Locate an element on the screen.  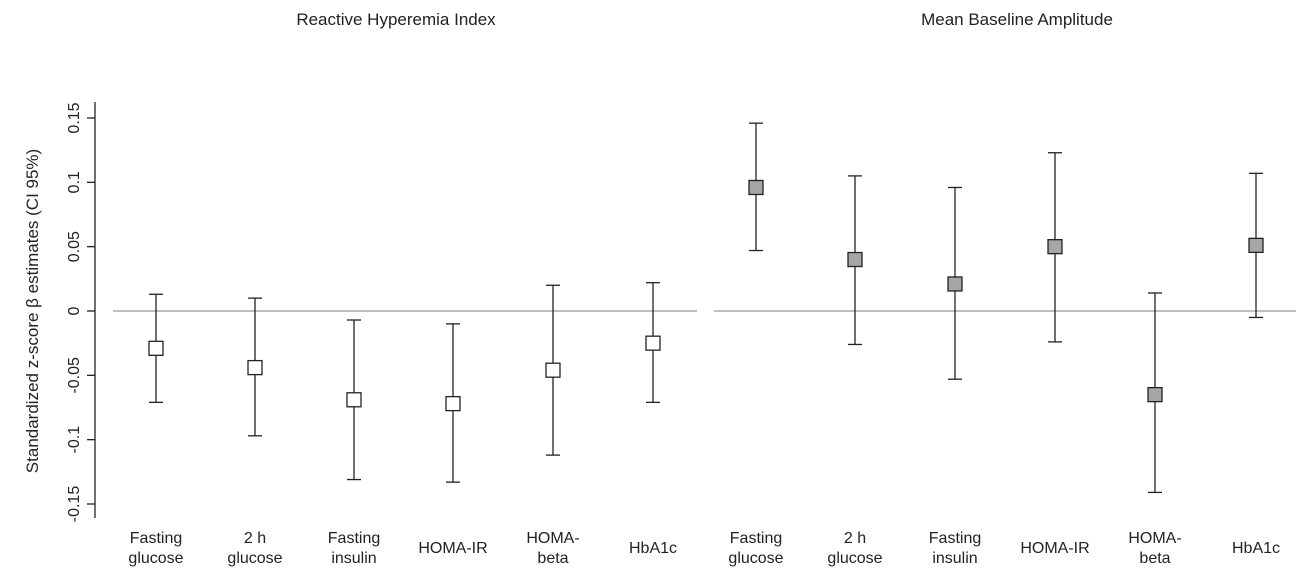
panel-title: Reactive Hyperemia Index is located at coordinates (396, 19).